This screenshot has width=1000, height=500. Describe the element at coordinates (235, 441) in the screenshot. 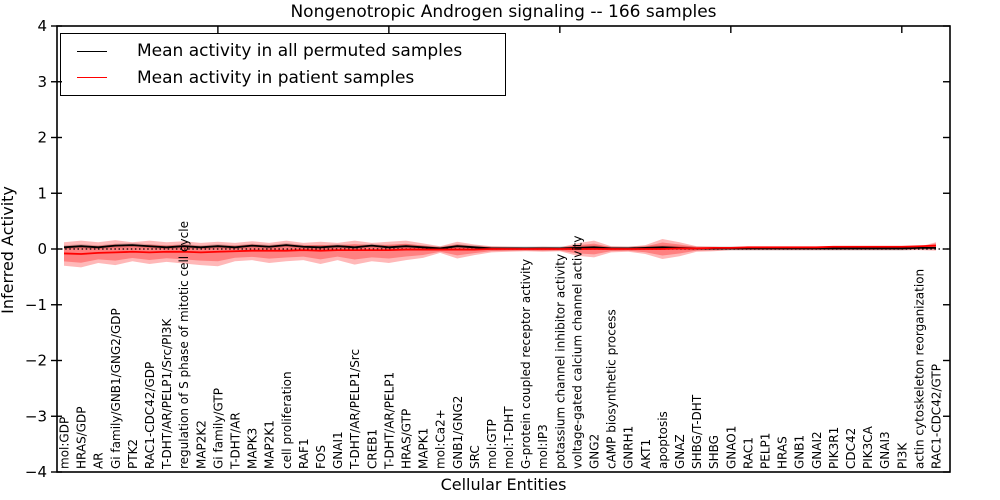

I see `category-label: T-DHT/AR` at that location.